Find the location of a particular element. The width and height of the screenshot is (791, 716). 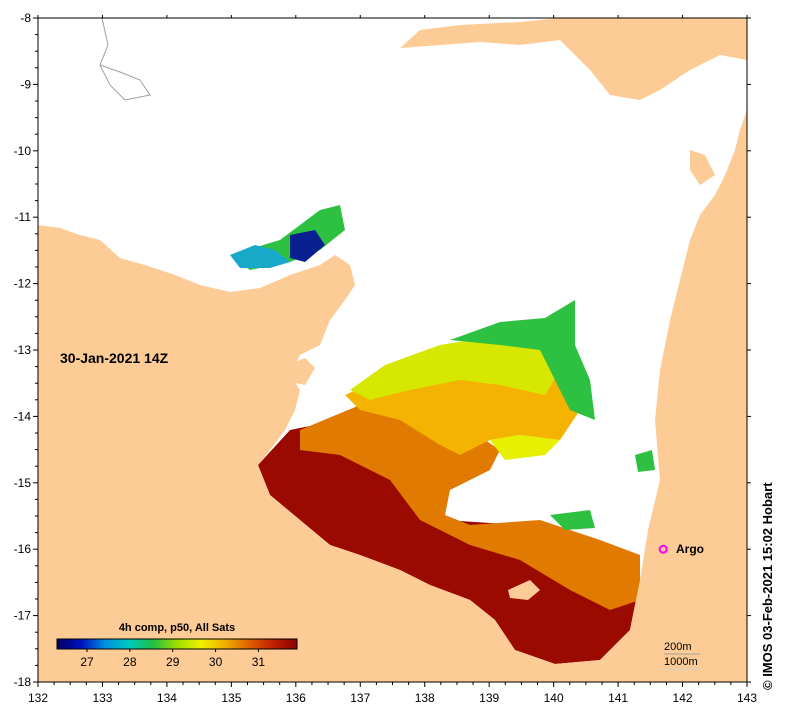

lon-tick-label: 143 is located at coordinates (747, 698).